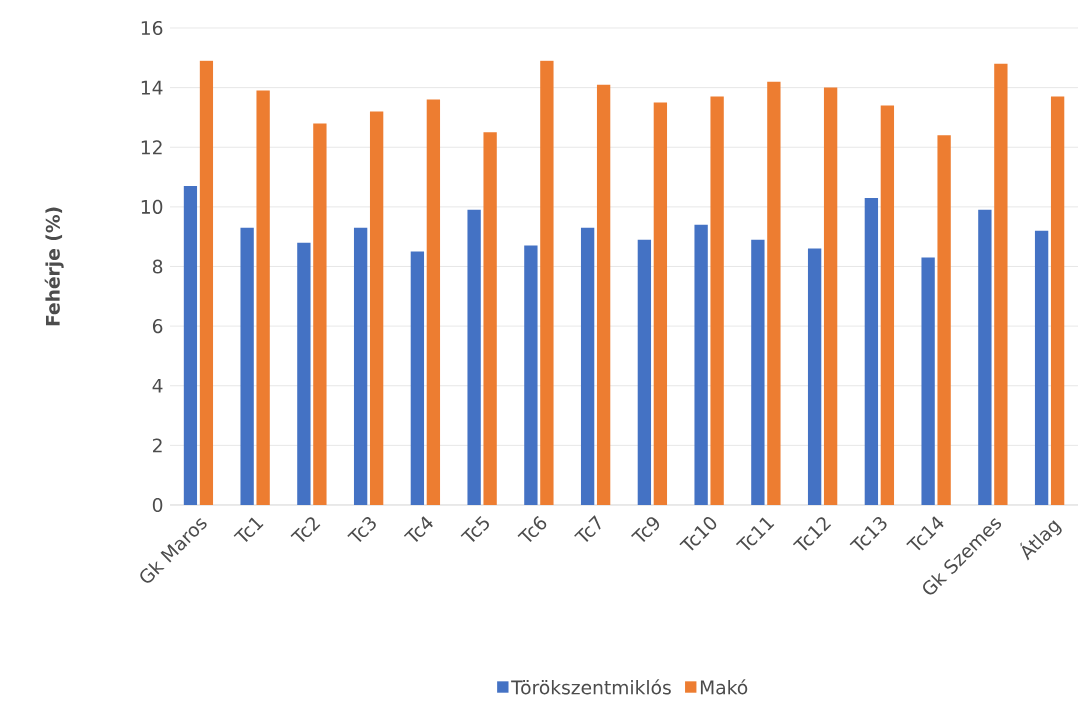  Describe the element at coordinates (418, 529) in the screenshot. I see `x-tick-label: Tc4` at that location.